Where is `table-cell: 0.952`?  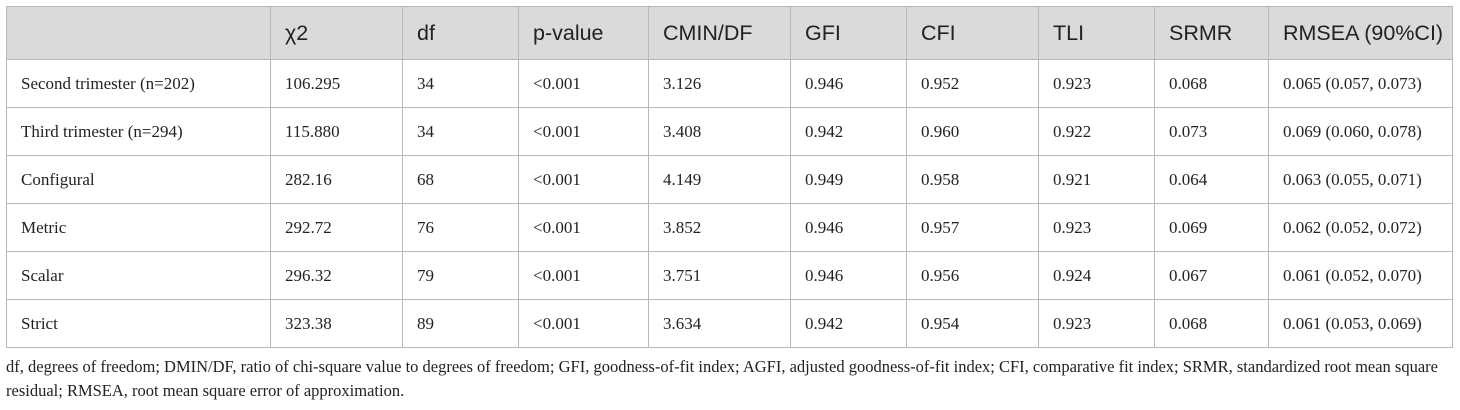 table-cell: 0.952 is located at coordinates (972, 83).